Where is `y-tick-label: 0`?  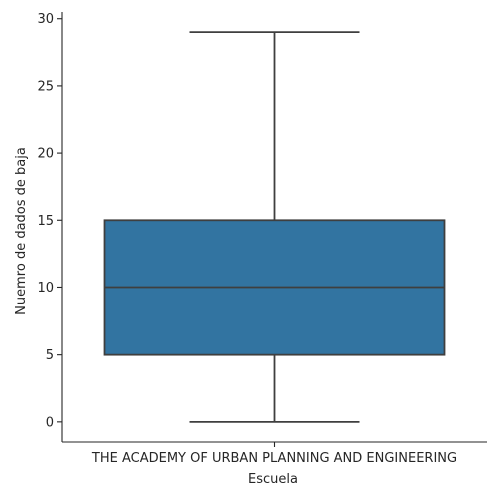
y-tick-label: 0 is located at coordinates (50, 422).